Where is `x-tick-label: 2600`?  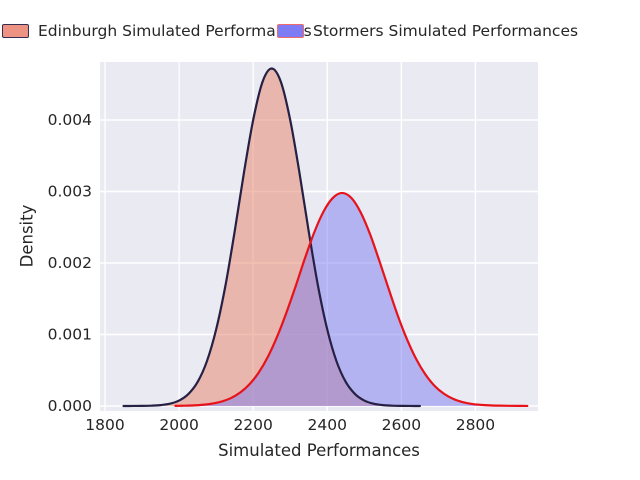
x-tick-label: 2600 is located at coordinates (401, 425).